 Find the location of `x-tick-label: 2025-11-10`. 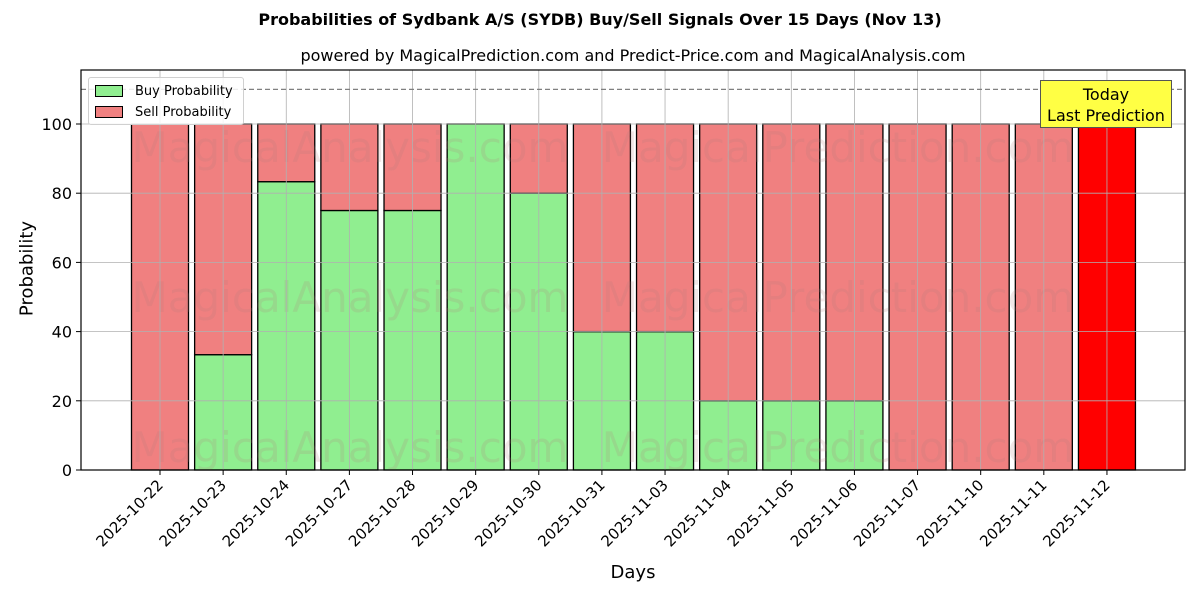

x-tick-label: 2025-11-10 is located at coordinates (950, 513).